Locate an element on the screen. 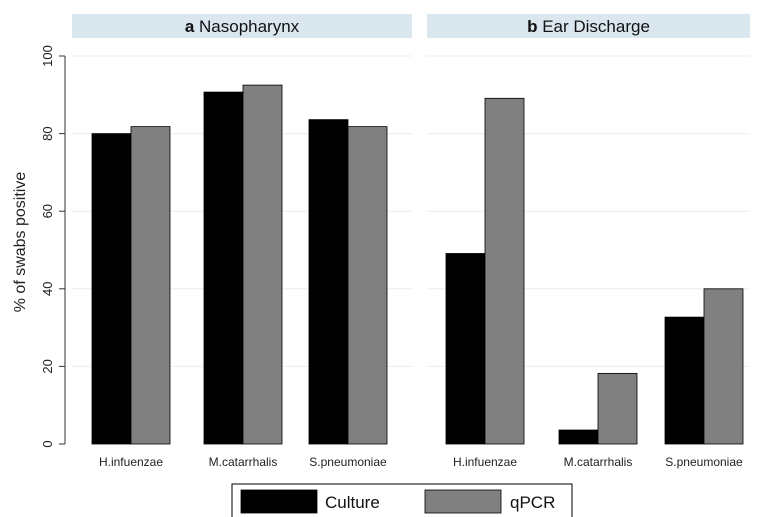  y-axis-label: % of swabs positive is located at coordinates (20, 242).